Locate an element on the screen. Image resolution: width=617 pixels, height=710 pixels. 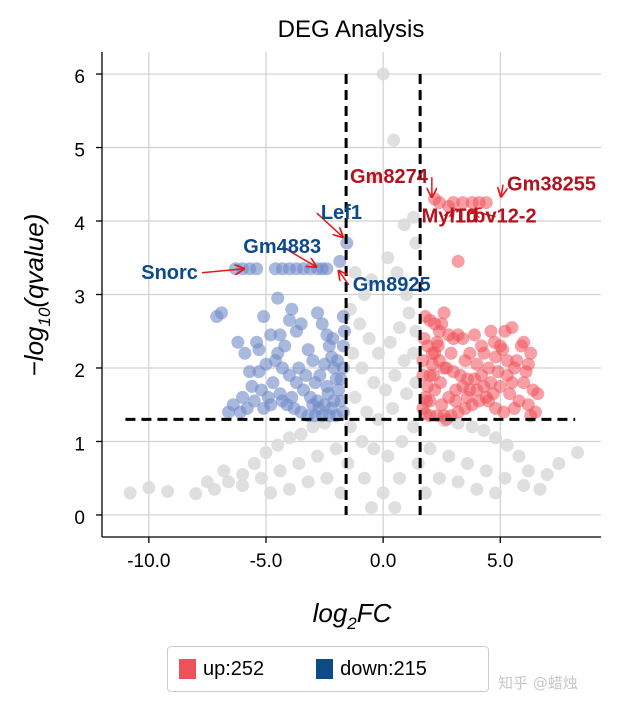
x-axis-label: log2FC is located at coordinates (352, 615).